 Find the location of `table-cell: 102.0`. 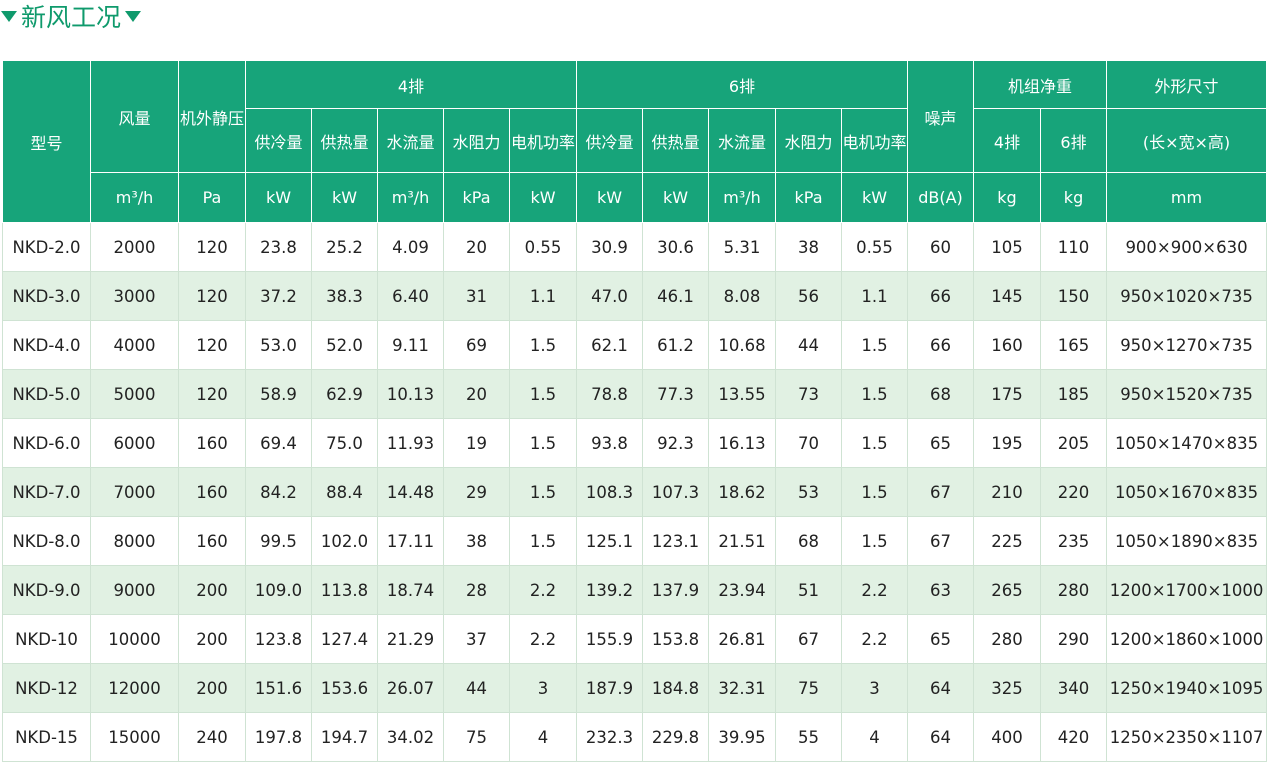

table-cell: 102.0 is located at coordinates (344, 541).